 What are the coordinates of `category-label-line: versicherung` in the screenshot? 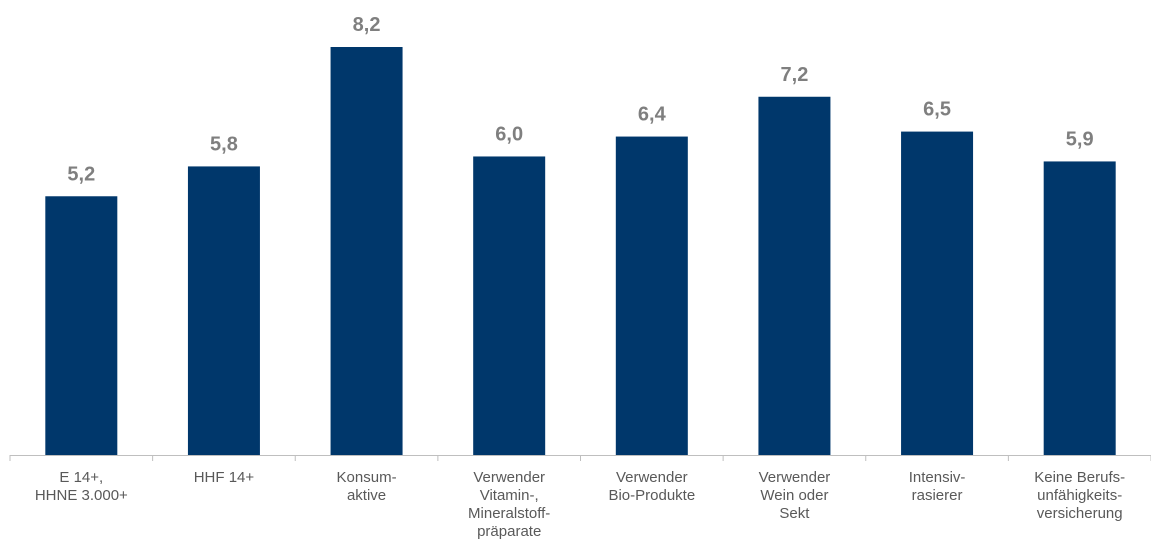 It's located at (1080, 513).